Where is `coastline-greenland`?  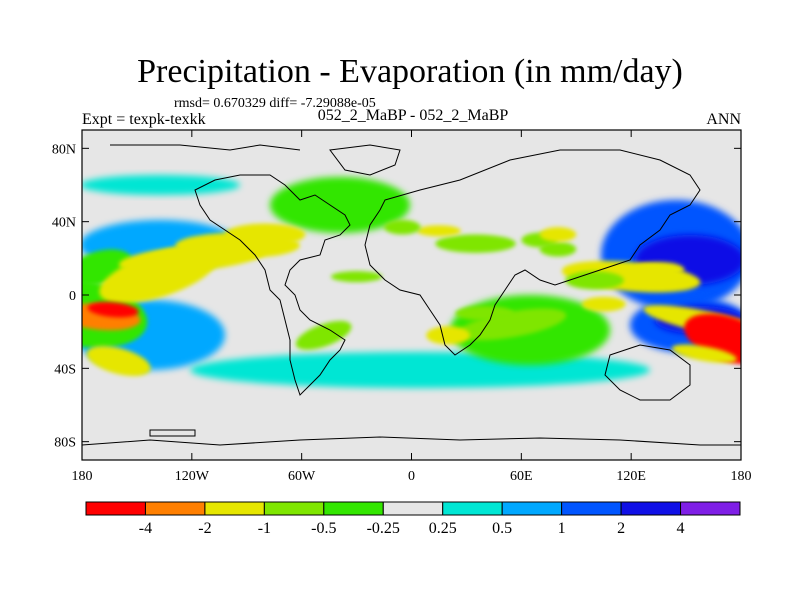 coastline-greenland is located at coordinates (365, 160).